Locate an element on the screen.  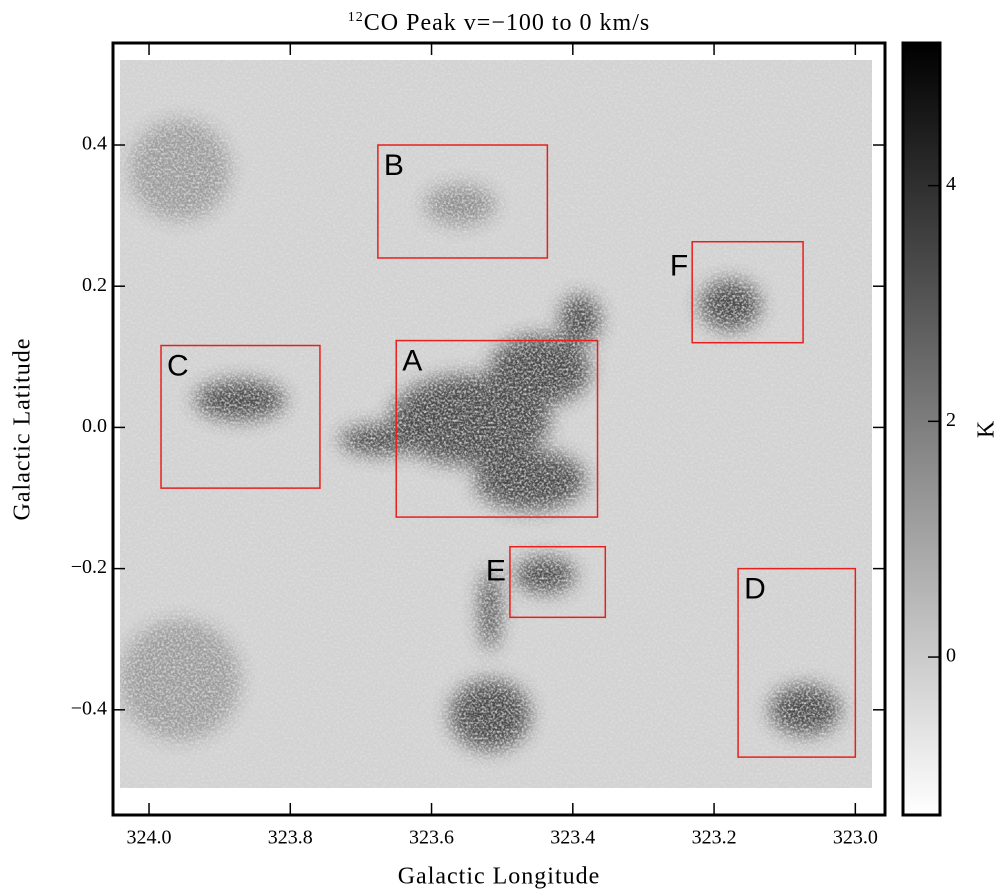
x-tick-label: 323.6 is located at coordinates (431, 838).